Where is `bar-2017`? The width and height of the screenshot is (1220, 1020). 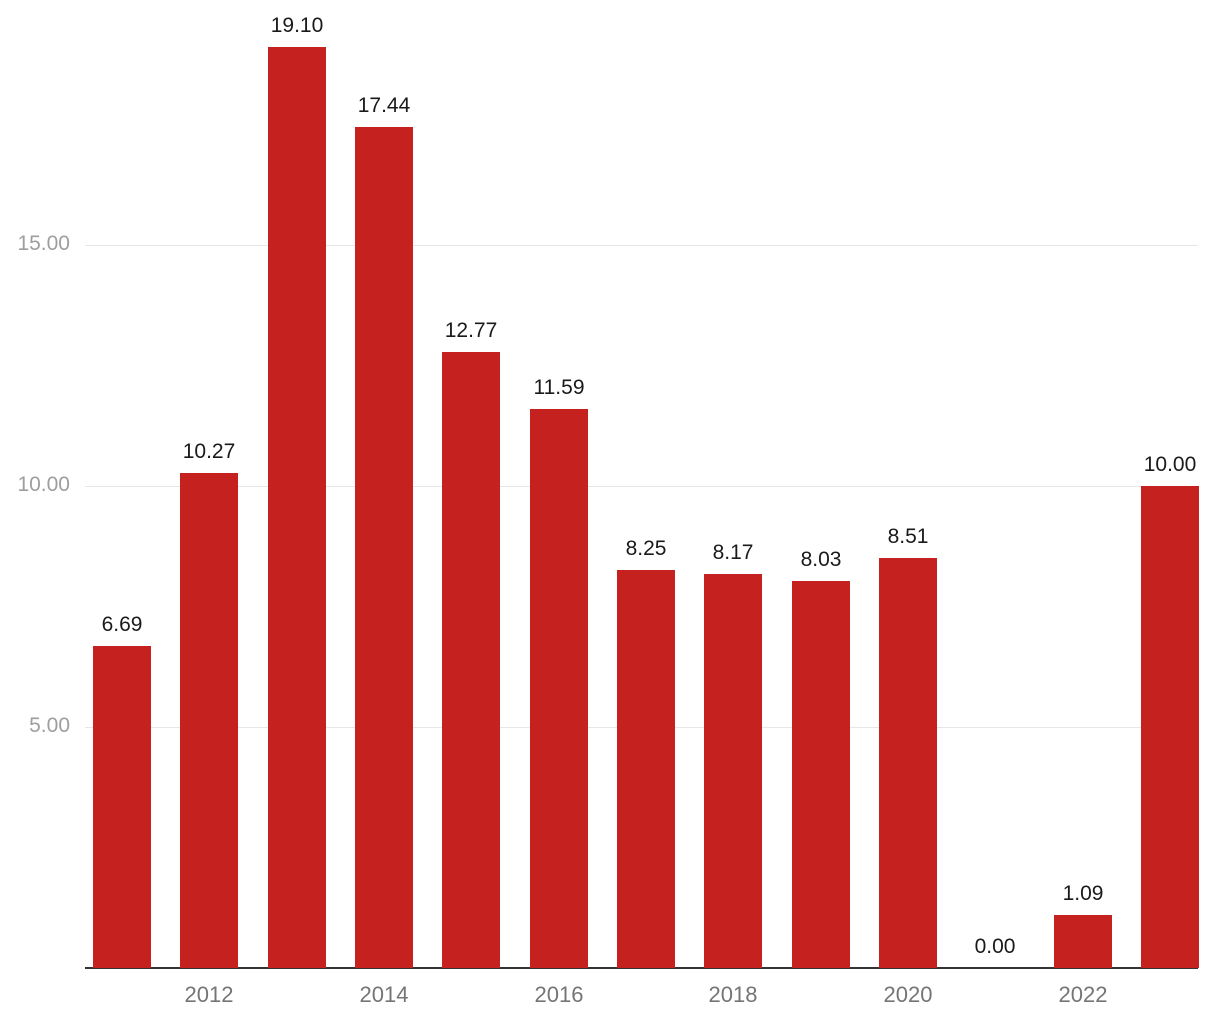
bar-2017 is located at coordinates (646, 769).